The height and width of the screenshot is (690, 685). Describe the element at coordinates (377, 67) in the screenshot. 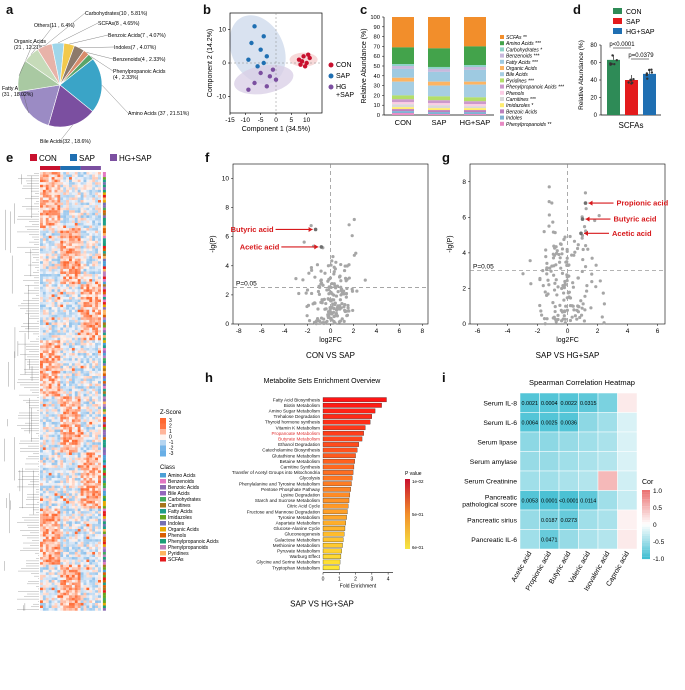

I see `c-ytick-label: 50` at that location.